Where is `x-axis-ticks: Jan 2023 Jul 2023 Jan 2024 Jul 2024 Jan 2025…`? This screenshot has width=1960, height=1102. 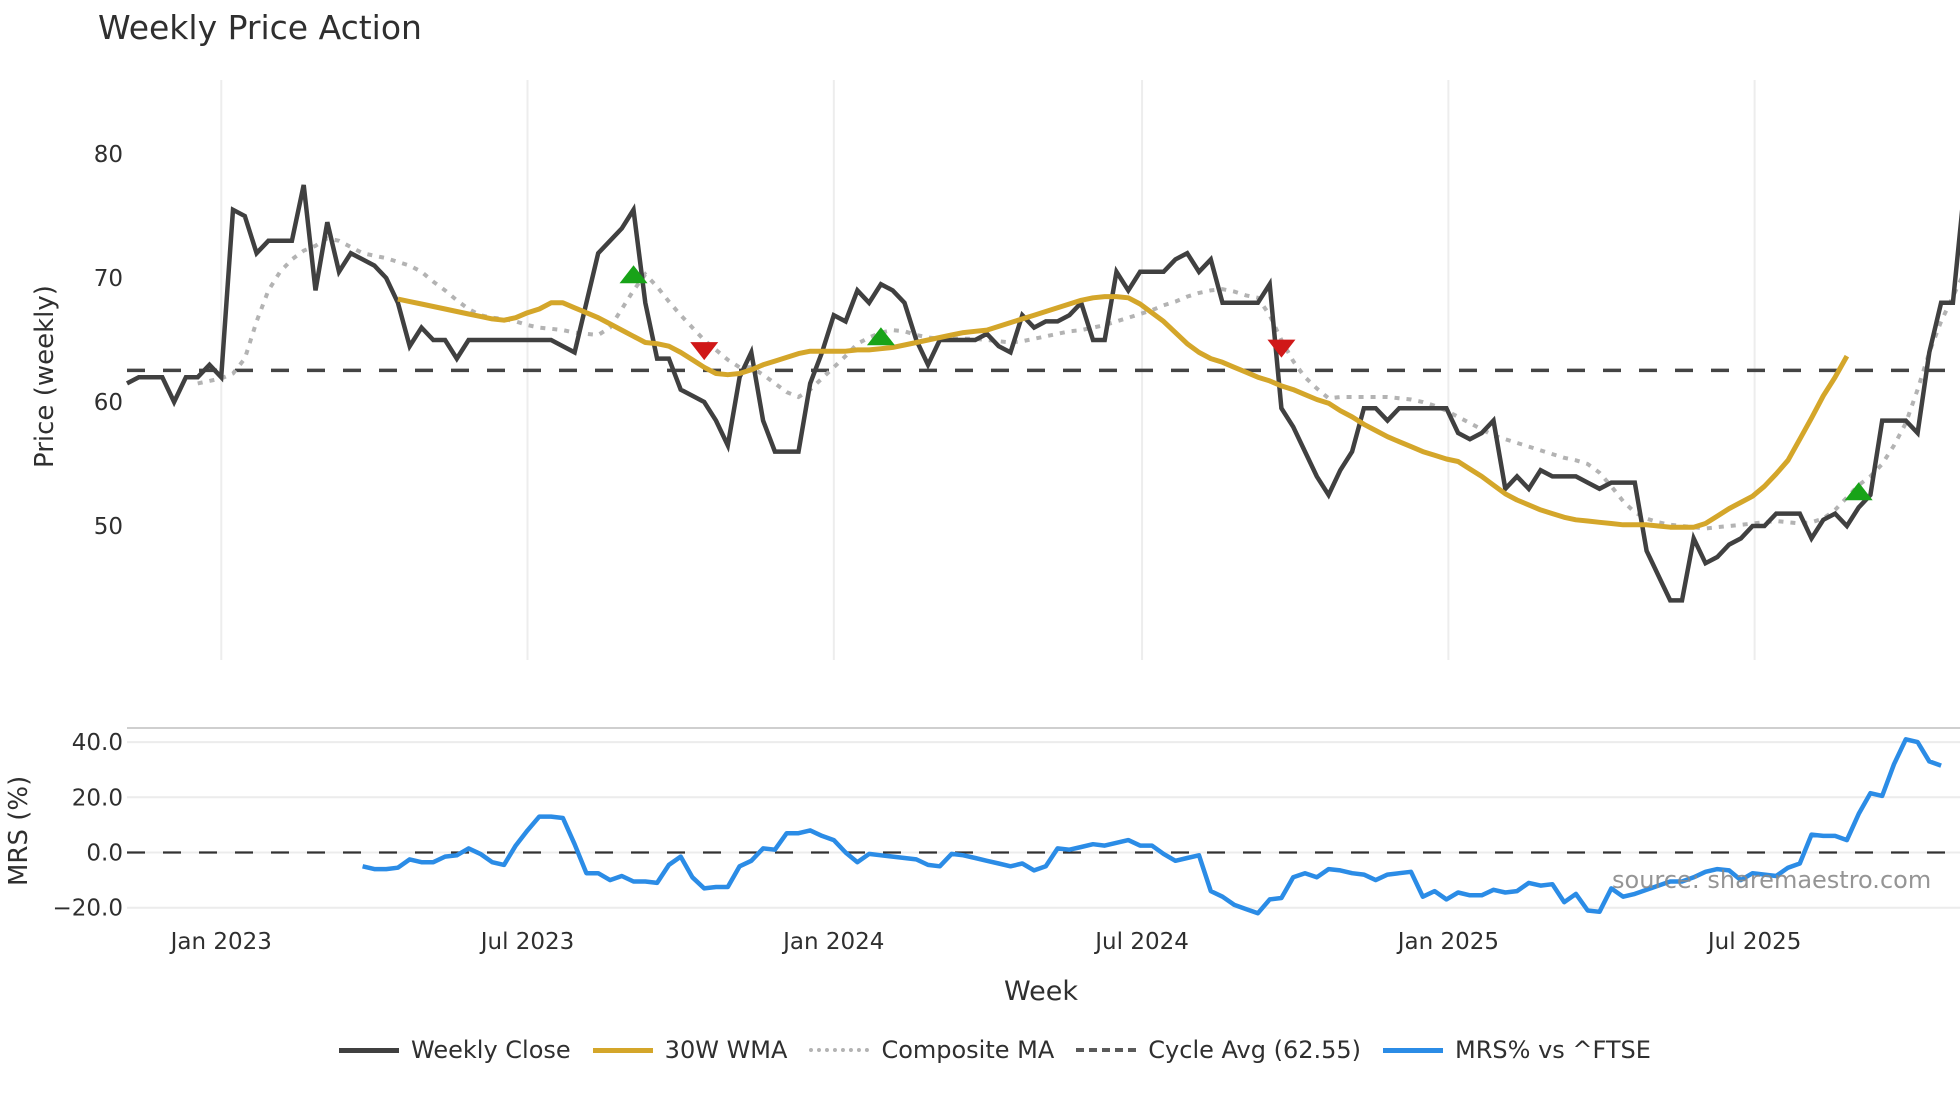
x-axis-ticks: Jan 2023 Jul 2023 Jan 2024 Jul 2024 Jan 2025… is located at coordinates (985, 942).